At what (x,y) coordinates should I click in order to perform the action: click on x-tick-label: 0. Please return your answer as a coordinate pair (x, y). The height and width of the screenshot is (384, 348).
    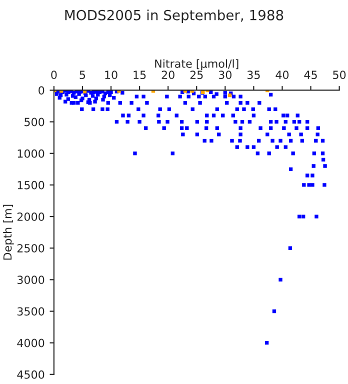
    Looking at the image, I should click on (54, 75).